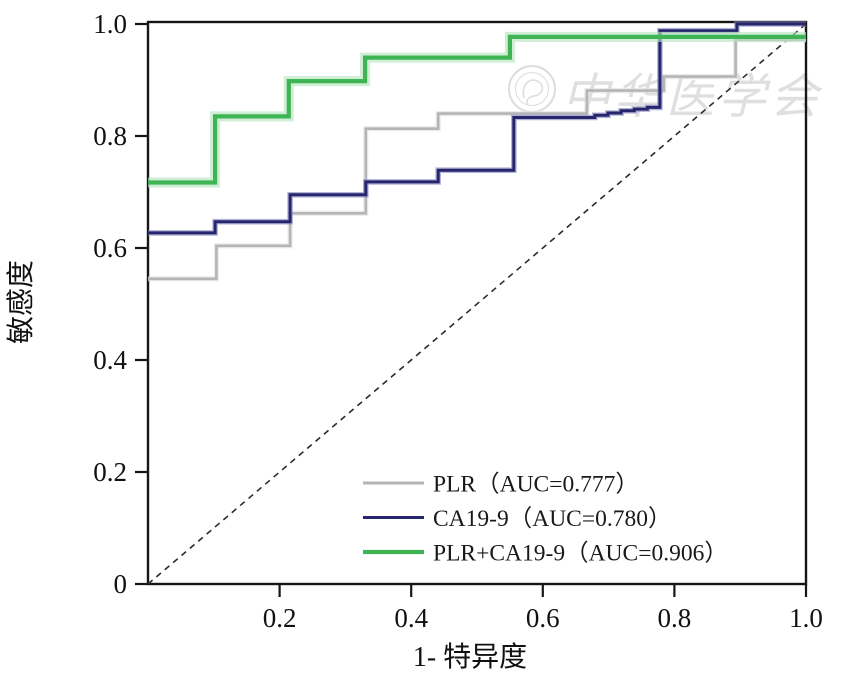  Describe the element at coordinates (21, 302) in the screenshot. I see `y-axis-title: 敏感度` at that location.